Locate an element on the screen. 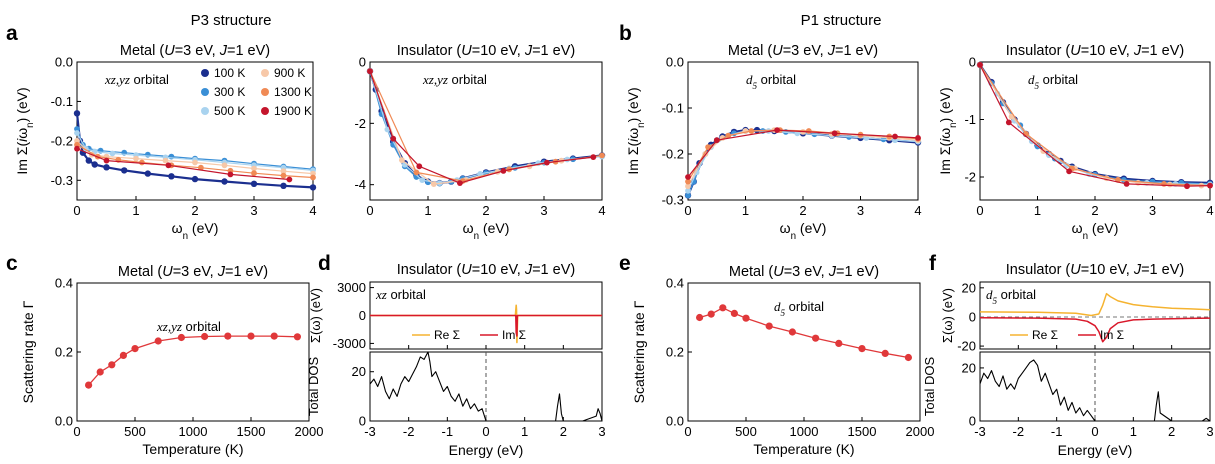 The image size is (1215, 464). legend-label: 1900 K is located at coordinates (293, 111).